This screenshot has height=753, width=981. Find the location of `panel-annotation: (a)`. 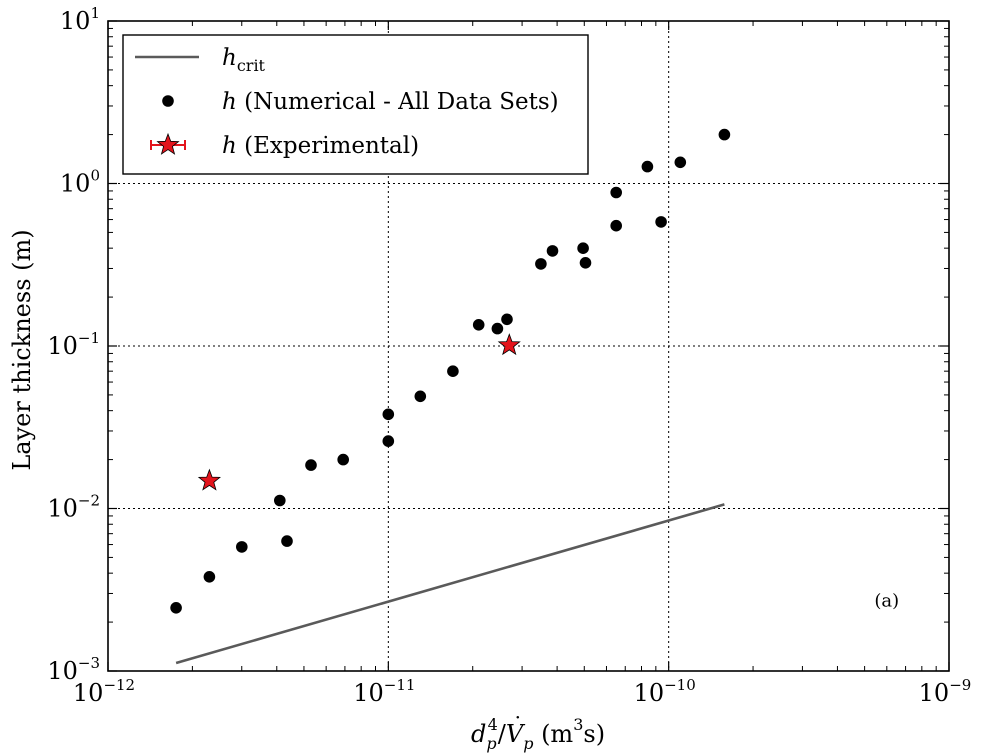

panel-annotation: (a) is located at coordinates (886, 600).